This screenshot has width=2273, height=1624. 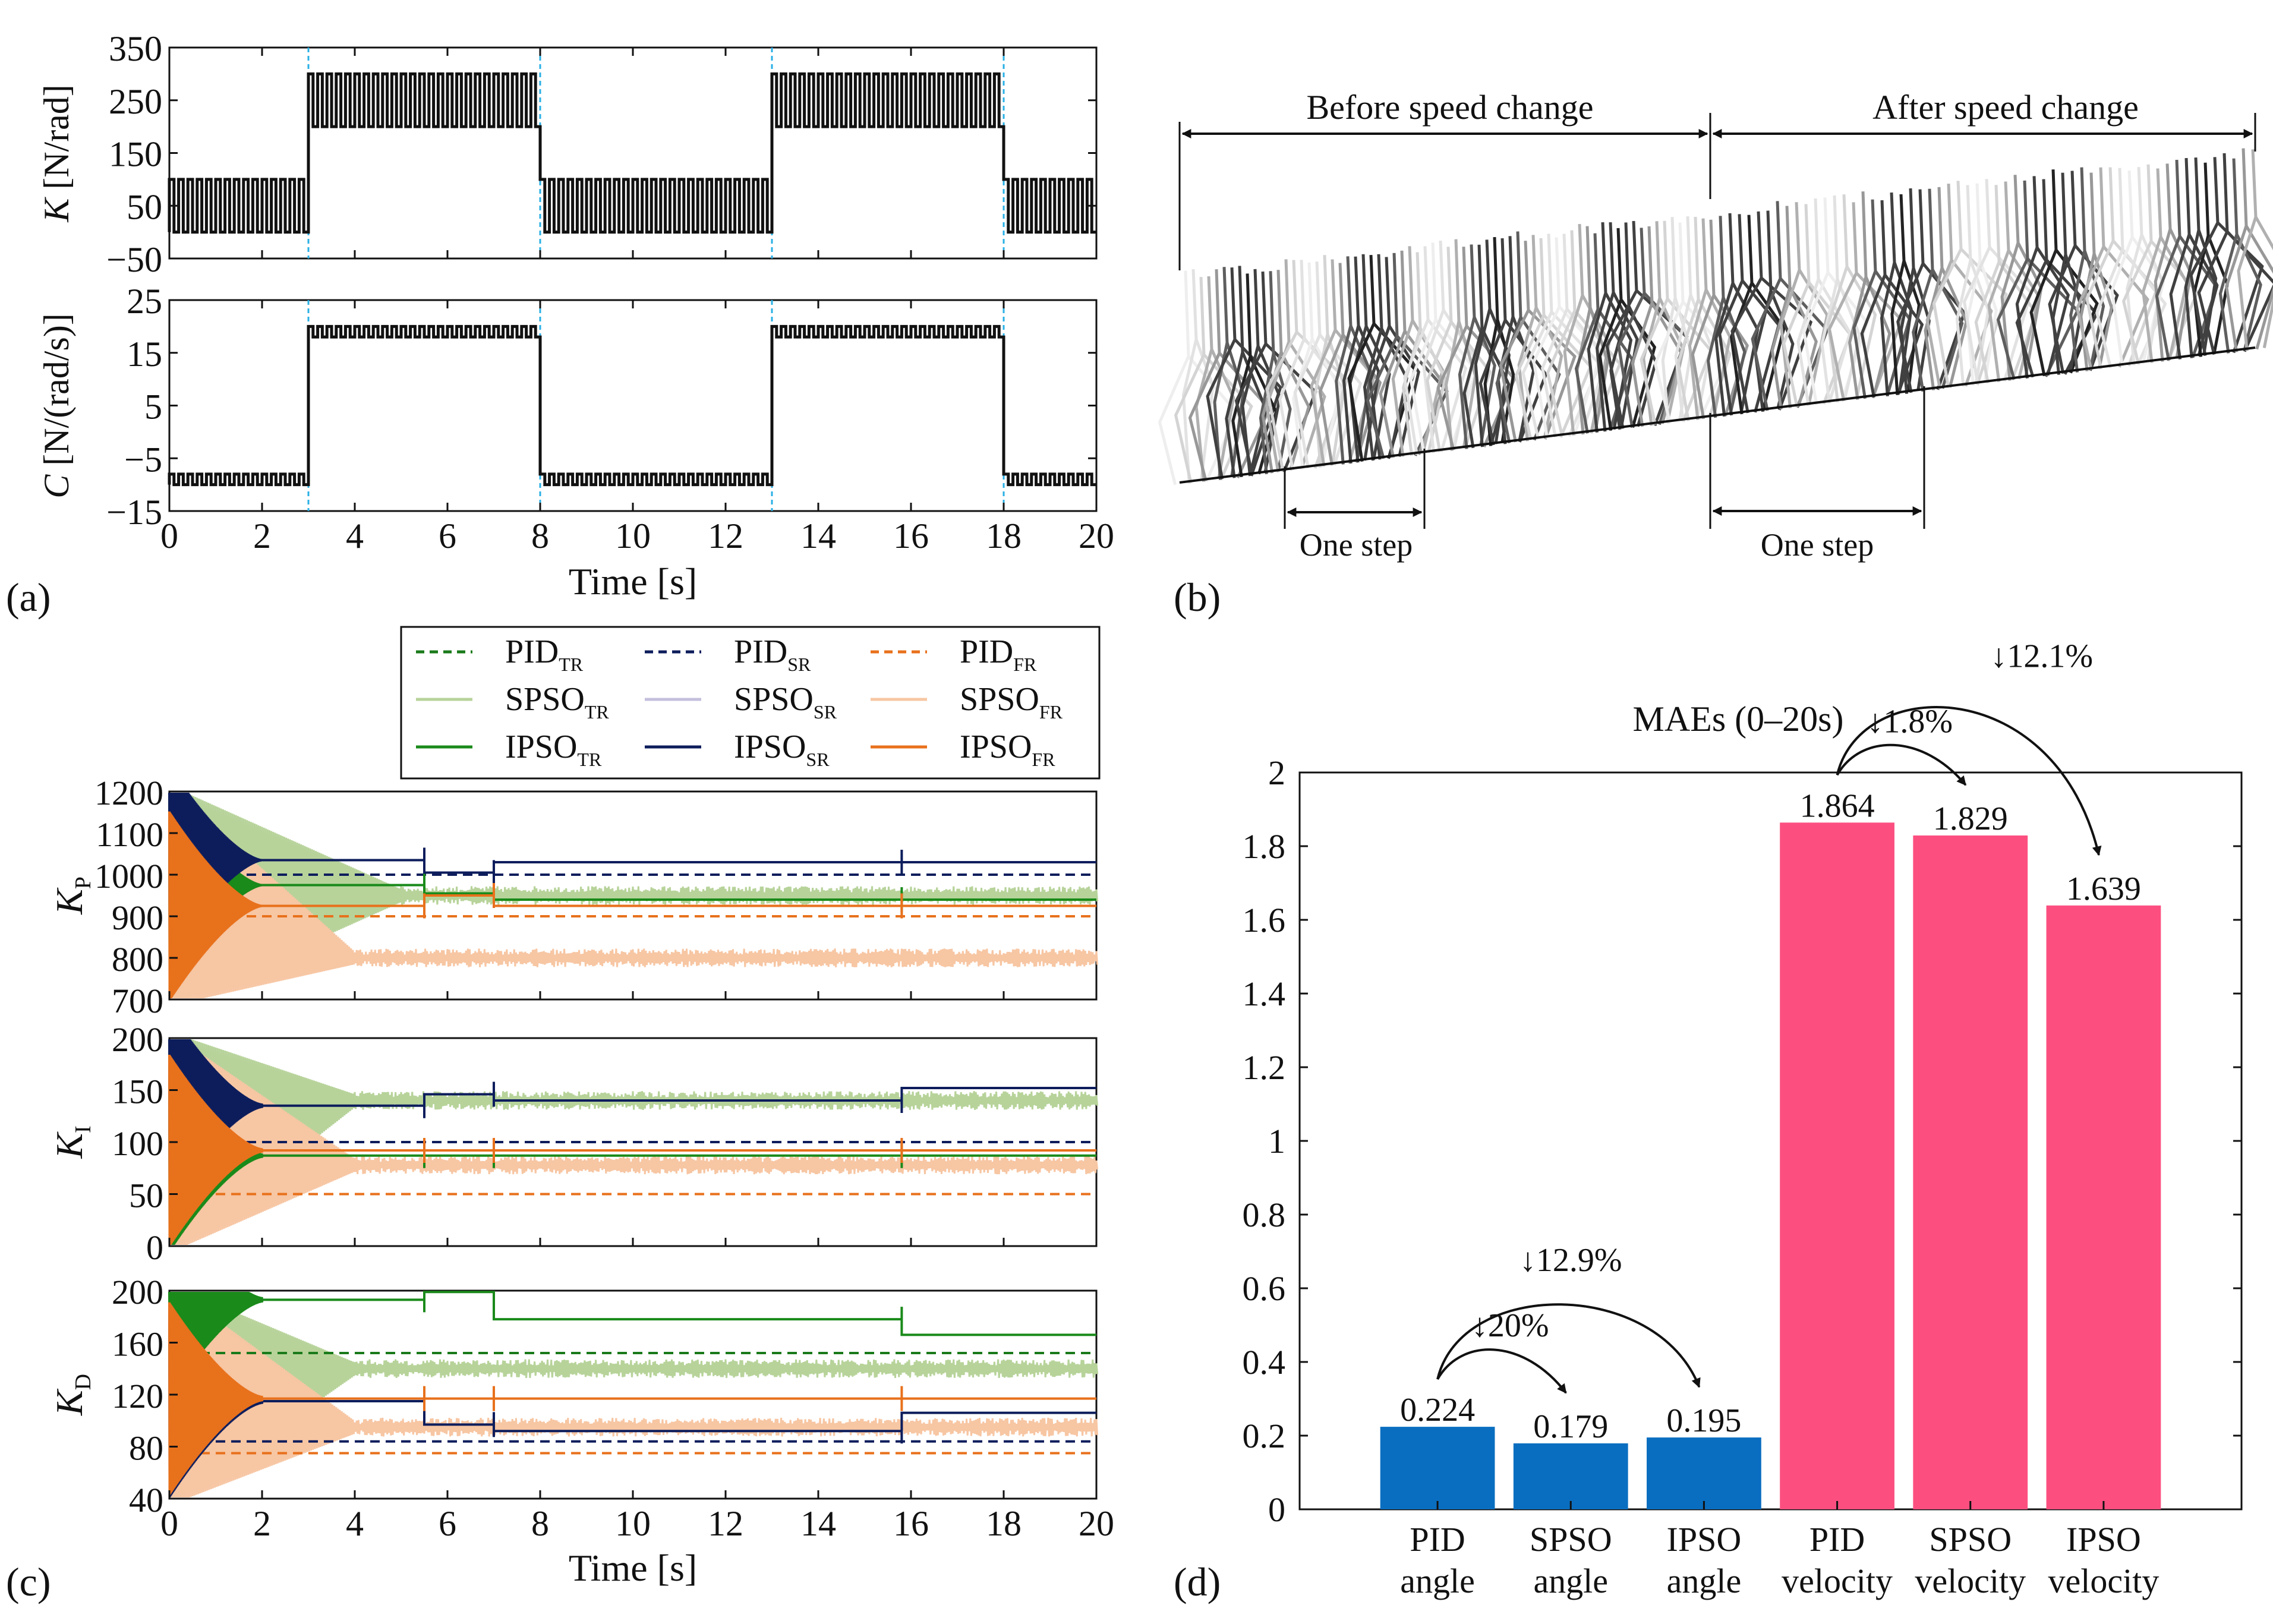 I want to click on y-tick-label: 1.6, so click(x=1264, y=920).